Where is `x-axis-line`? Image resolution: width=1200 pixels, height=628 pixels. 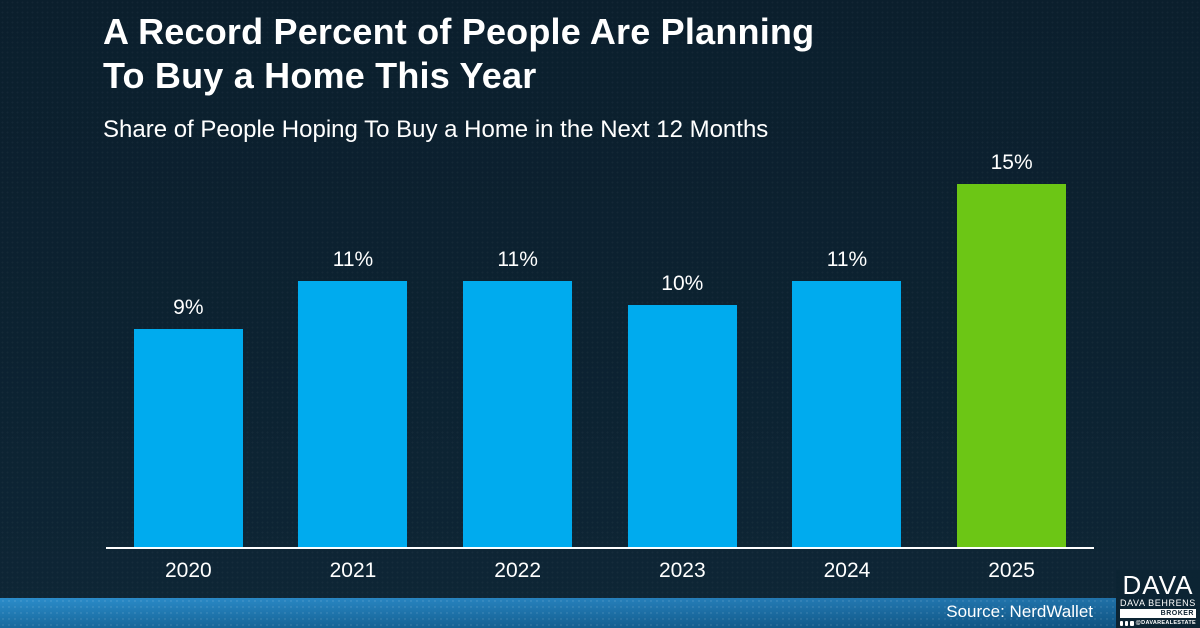 x-axis-line is located at coordinates (600, 548).